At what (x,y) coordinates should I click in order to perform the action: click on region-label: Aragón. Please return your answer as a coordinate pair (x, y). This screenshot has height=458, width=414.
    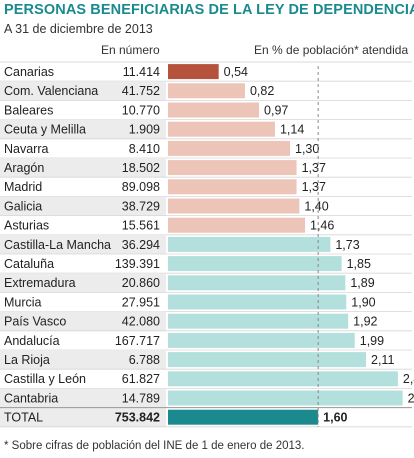
    Looking at the image, I should click on (24, 168).